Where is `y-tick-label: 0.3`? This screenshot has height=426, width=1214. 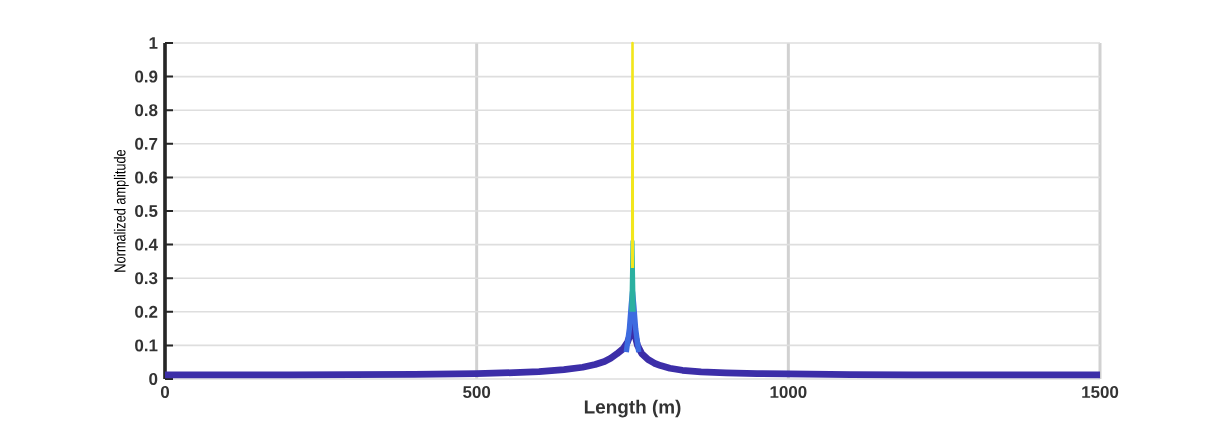 y-tick-label: 0.3 is located at coordinates (146, 278).